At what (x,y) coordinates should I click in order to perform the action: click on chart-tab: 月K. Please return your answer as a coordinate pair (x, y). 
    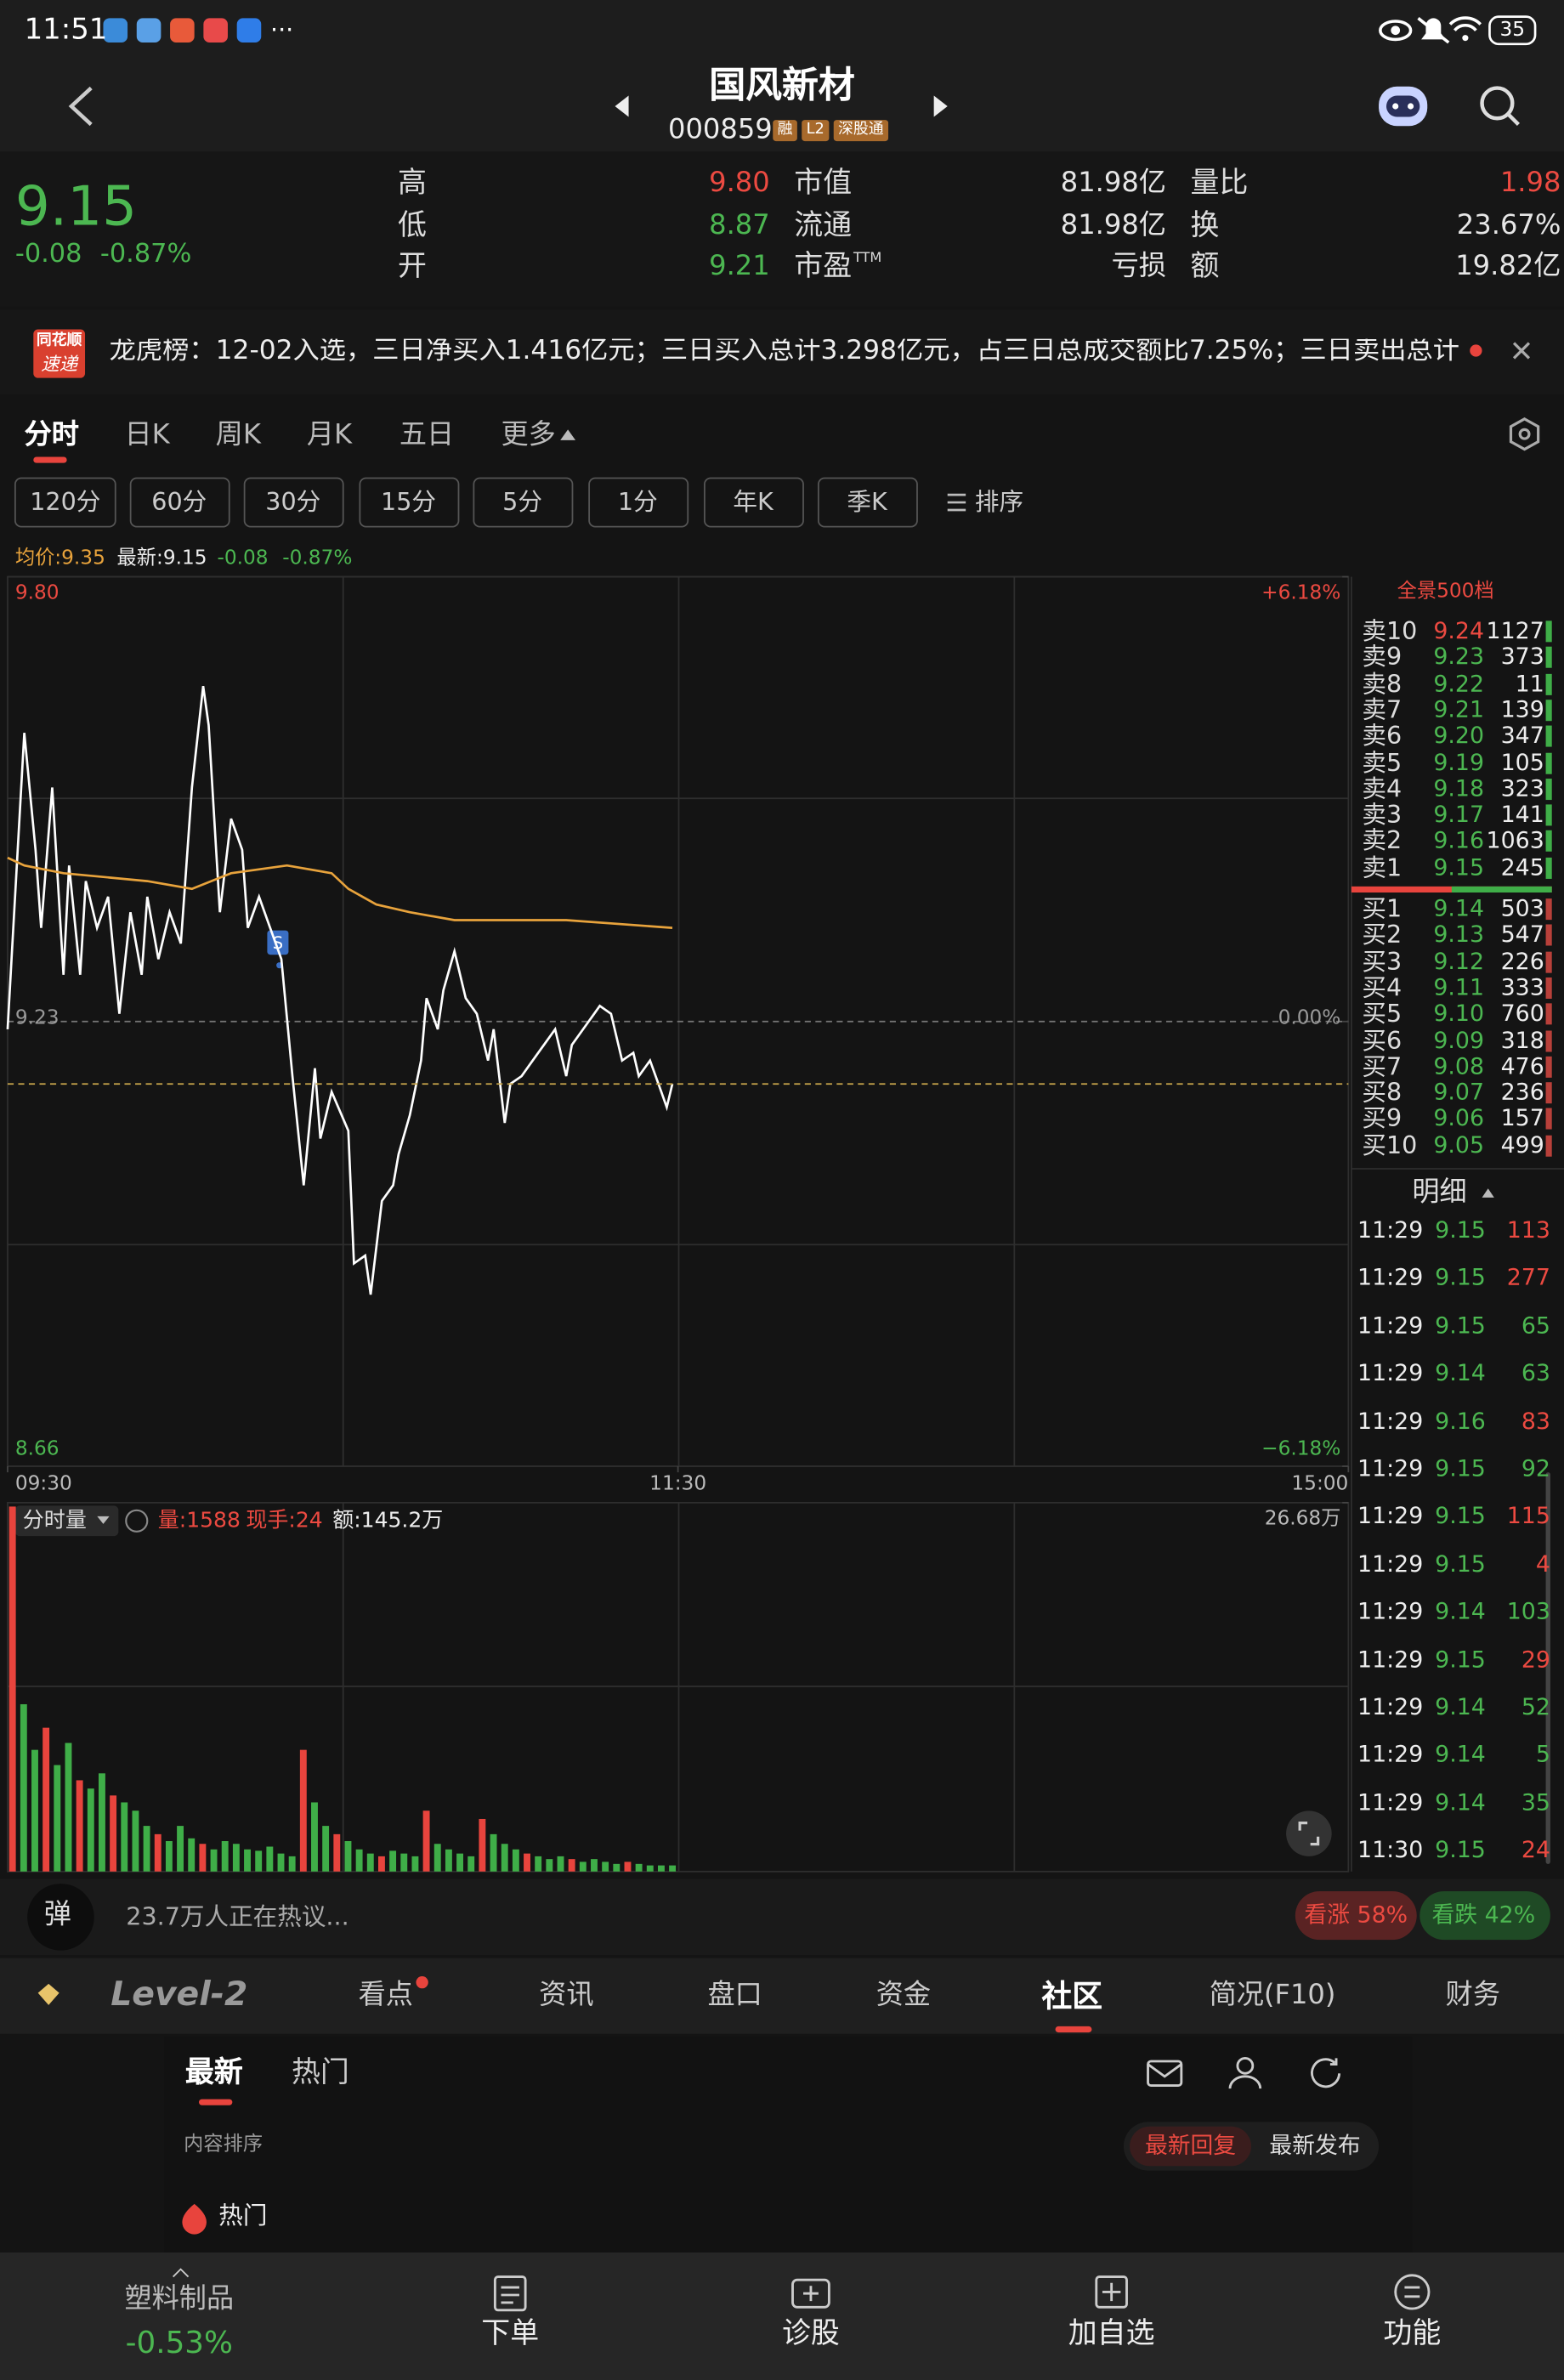
    Looking at the image, I should click on (329, 434).